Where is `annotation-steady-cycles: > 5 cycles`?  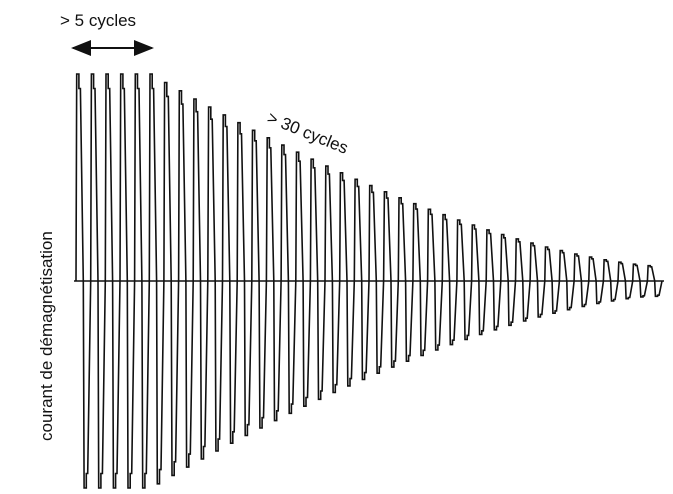
annotation-steady-cycles: > 5 cycles is located at coordinates (98, 20).